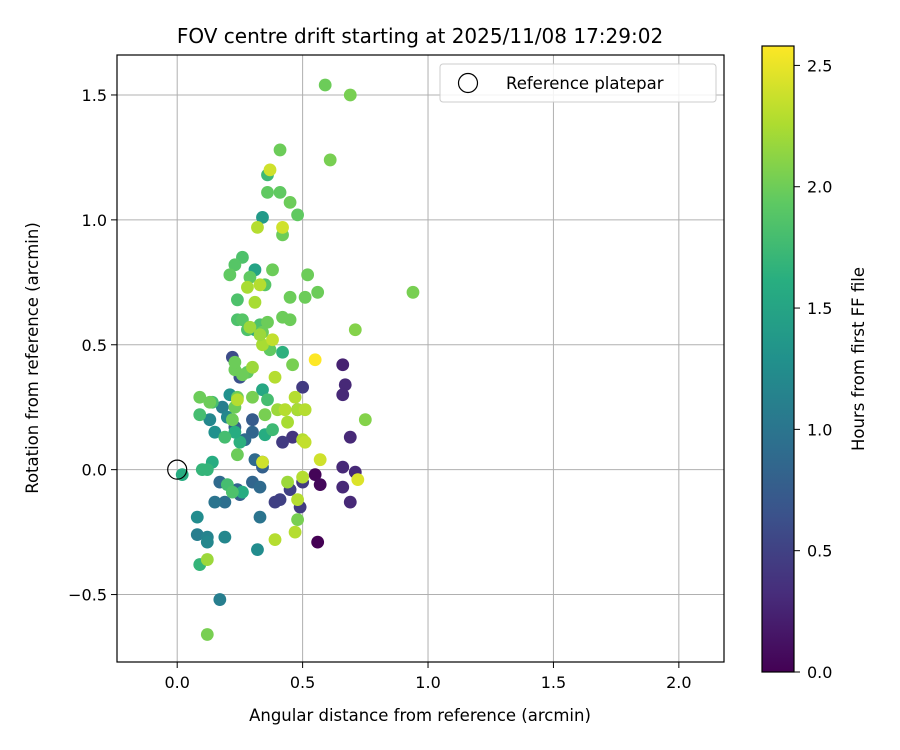 The height and width of the screenshot is (750, 900). Describe the element at coordinates (819, 551) in the screenshot. I see `colorbar-tick-label: 0.5` at that location.